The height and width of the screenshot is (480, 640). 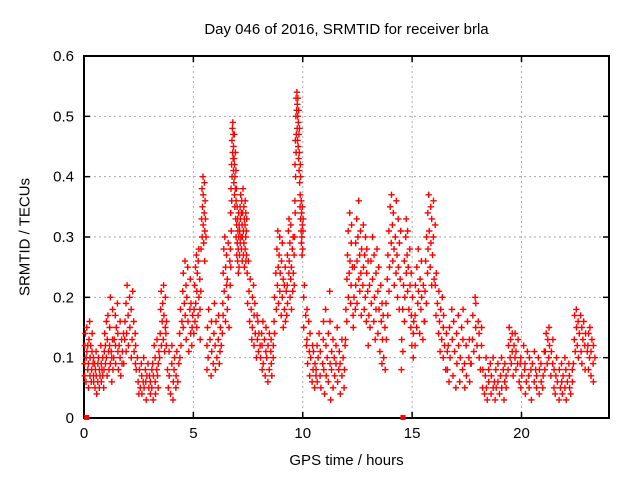 What do you see at coordinates (521, 433) in the screenshot?
I see `x-tick-label: 20` at bounding box center [521, 433].